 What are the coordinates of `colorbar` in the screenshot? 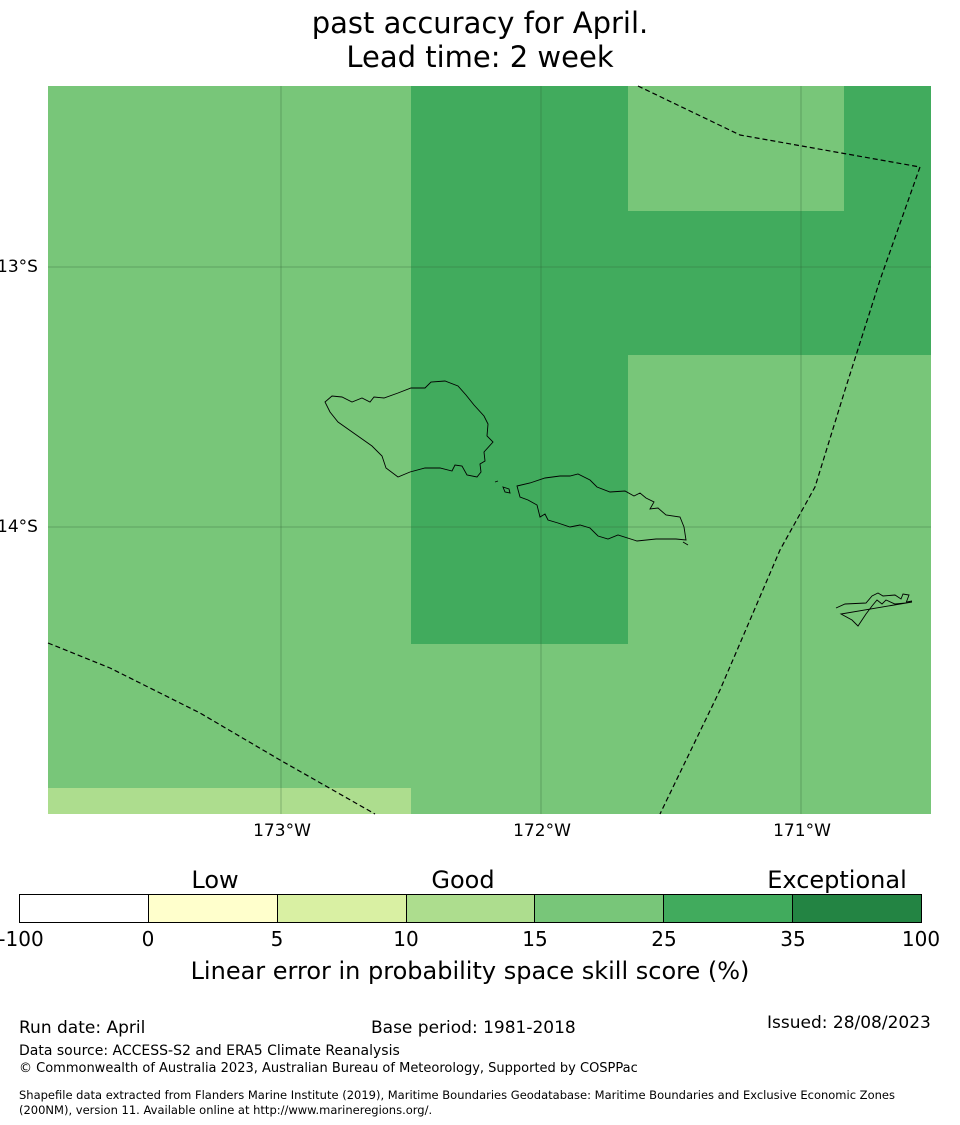 It's located at (470, 908).